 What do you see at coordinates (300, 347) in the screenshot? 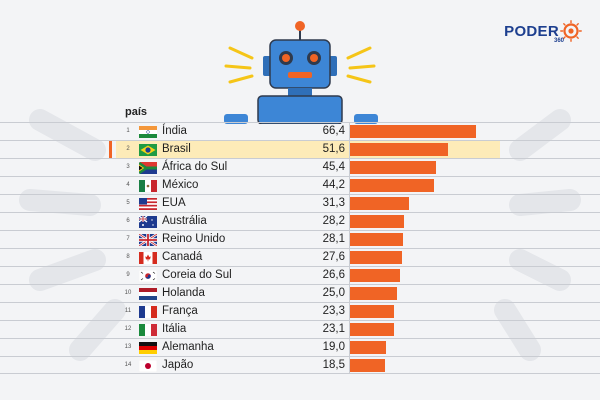
I see `table-row: 13 Alemanha 19,0` at bounding box center [300, 347].